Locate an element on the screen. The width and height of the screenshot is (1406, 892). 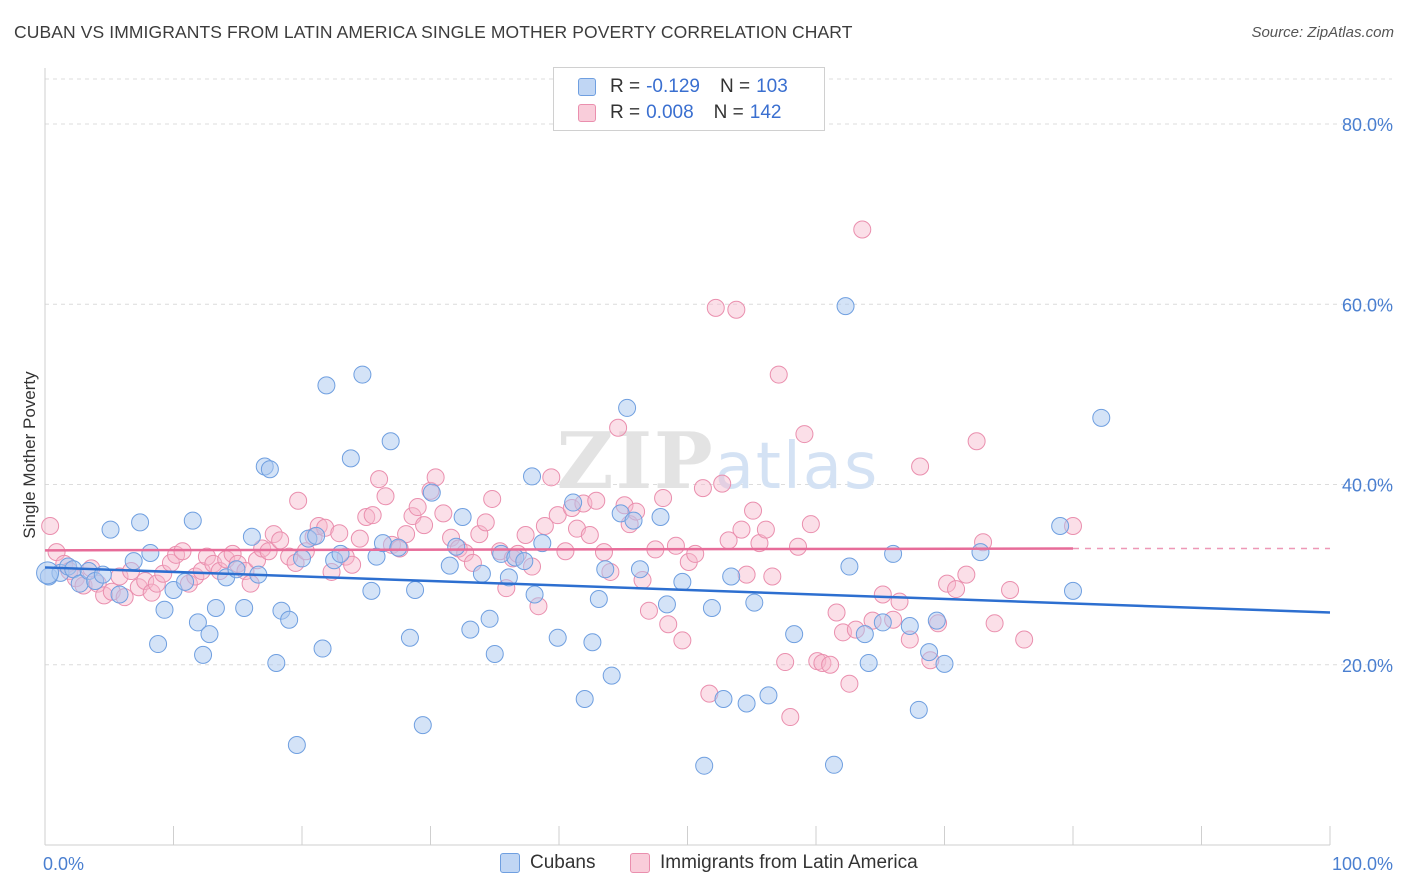
y-tick-label: 60.0% is located at coordinates (1367, 305).